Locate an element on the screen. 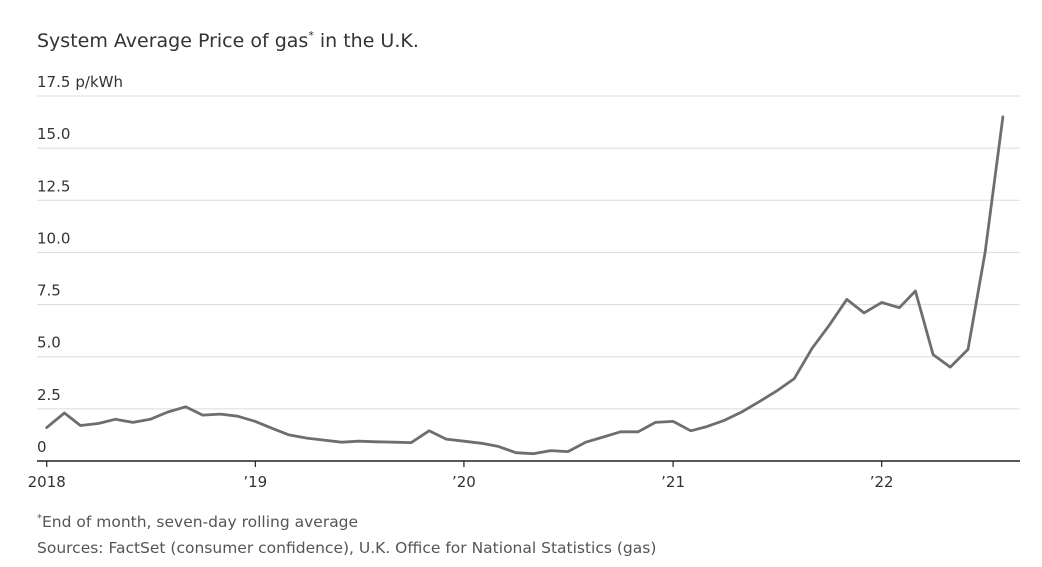  chart-title: System Average Price of gas* in the U.K. is located at coordinates (228, 40).